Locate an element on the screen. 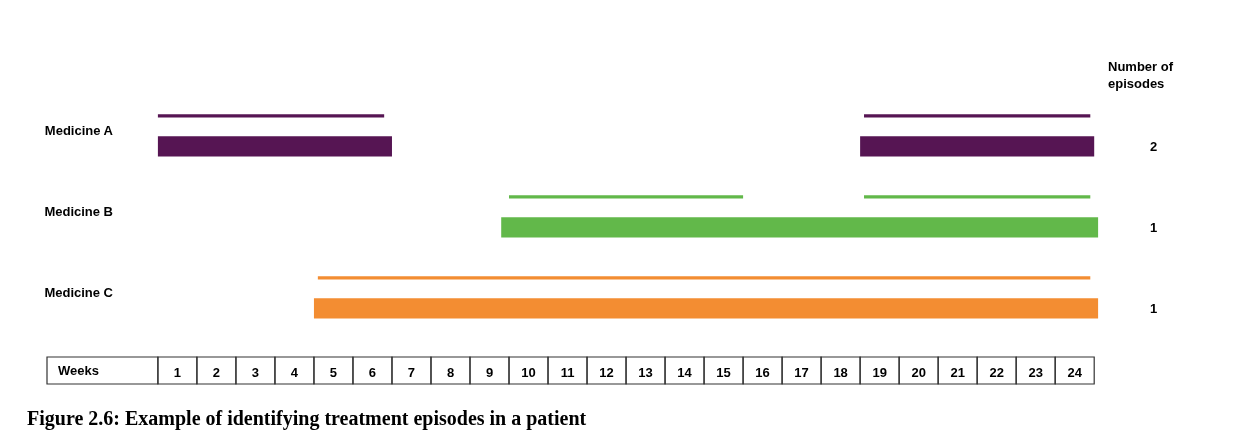 This screenshot has height=432, width=1237. x-tick-label: 18 is located at coordinates (840, 372).